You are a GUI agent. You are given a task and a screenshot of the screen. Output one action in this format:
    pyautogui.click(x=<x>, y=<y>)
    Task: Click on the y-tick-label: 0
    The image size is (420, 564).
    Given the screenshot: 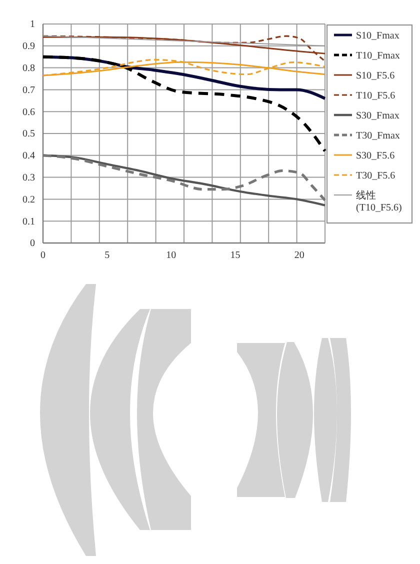 What is the action you would take?
    pyautogui.click(x=32, y=244)
    